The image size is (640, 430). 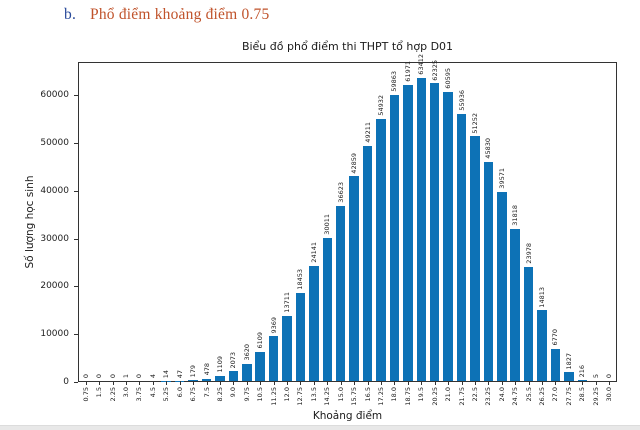 I want to click on bar-value-label: 61971, so click(x=407, y=72).